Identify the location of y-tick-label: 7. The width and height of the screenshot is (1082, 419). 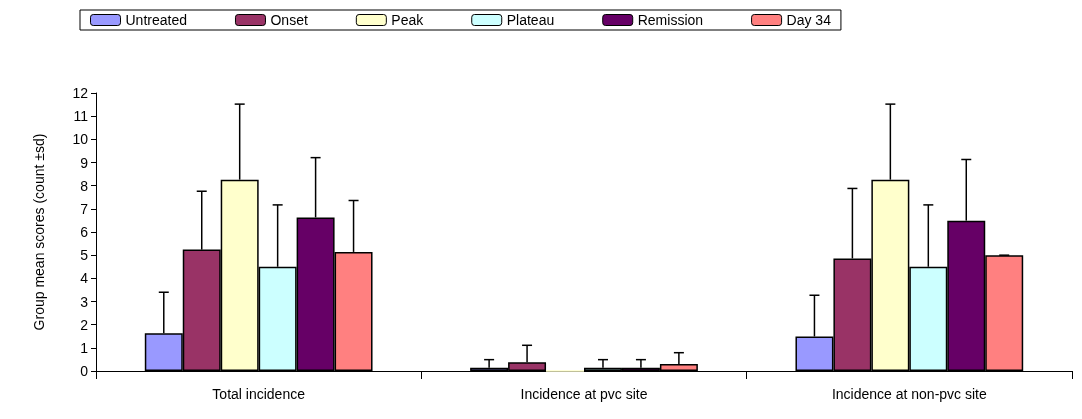
(84, 208).